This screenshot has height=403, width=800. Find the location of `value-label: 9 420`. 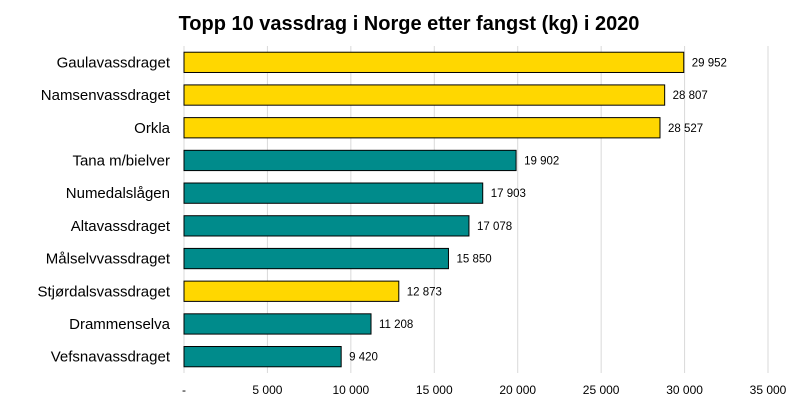

value-label: 9 420 is located at coordinates (363, 358).